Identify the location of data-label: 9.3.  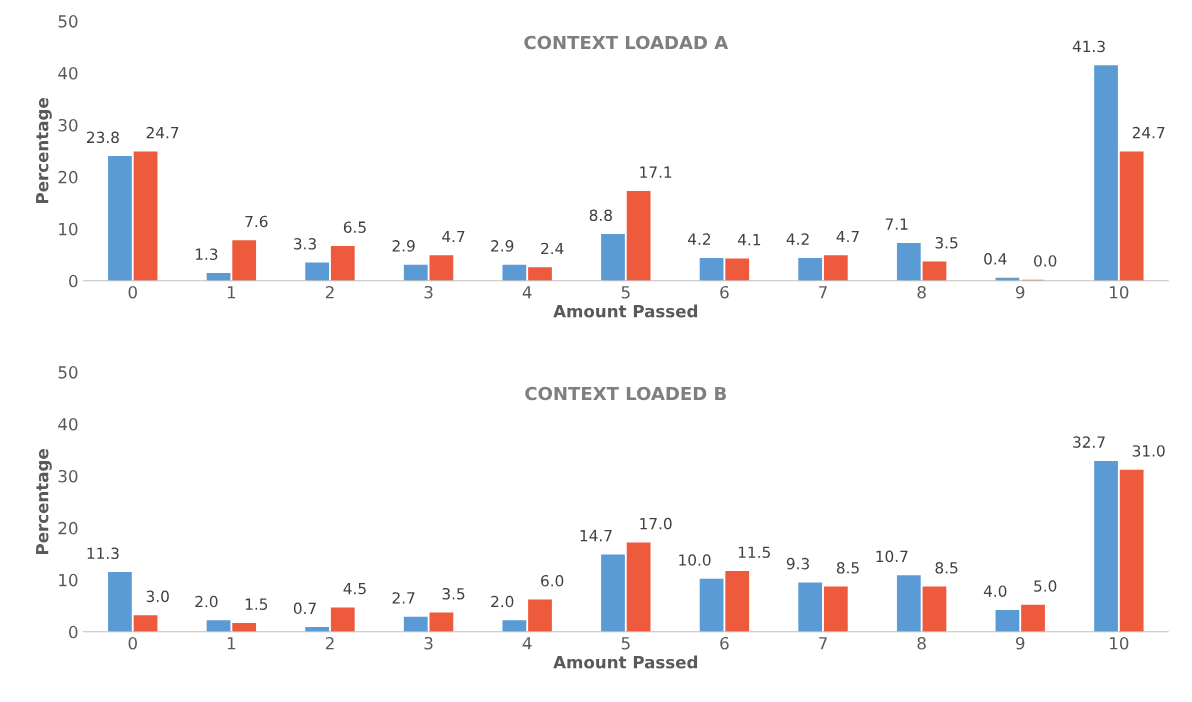
(797, 563).